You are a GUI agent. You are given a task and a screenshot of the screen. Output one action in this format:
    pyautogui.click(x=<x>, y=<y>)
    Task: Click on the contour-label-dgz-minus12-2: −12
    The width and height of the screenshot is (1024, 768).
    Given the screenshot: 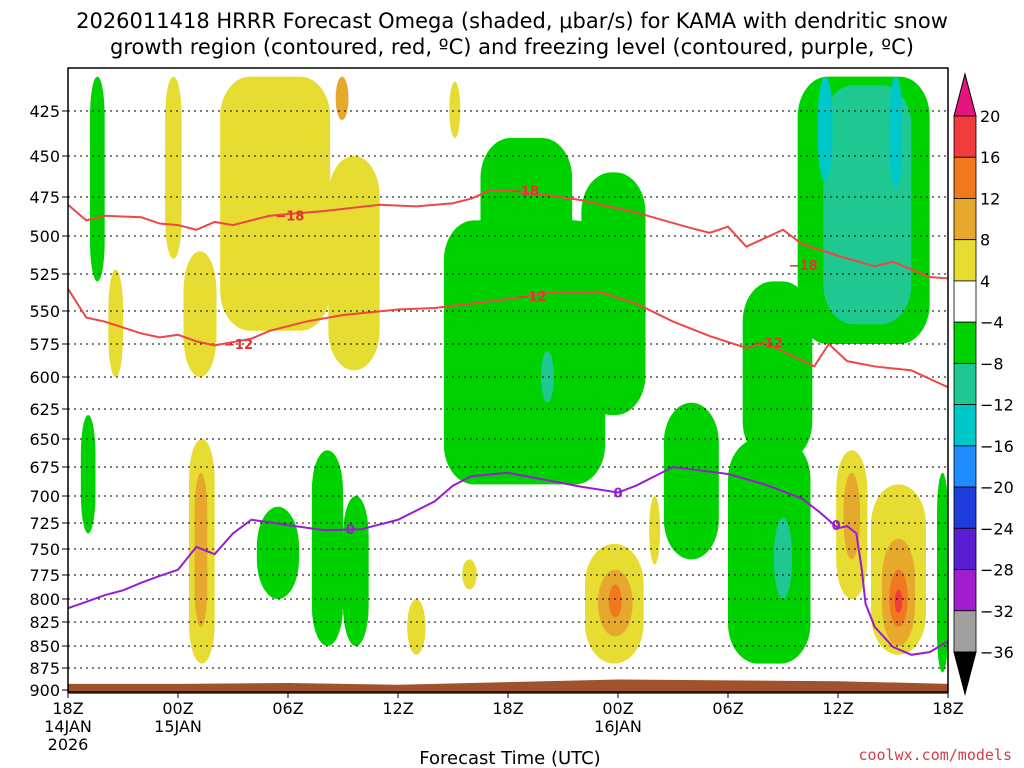 What is the action you would take?
    pyautogui.click(x=768, y=344)
    